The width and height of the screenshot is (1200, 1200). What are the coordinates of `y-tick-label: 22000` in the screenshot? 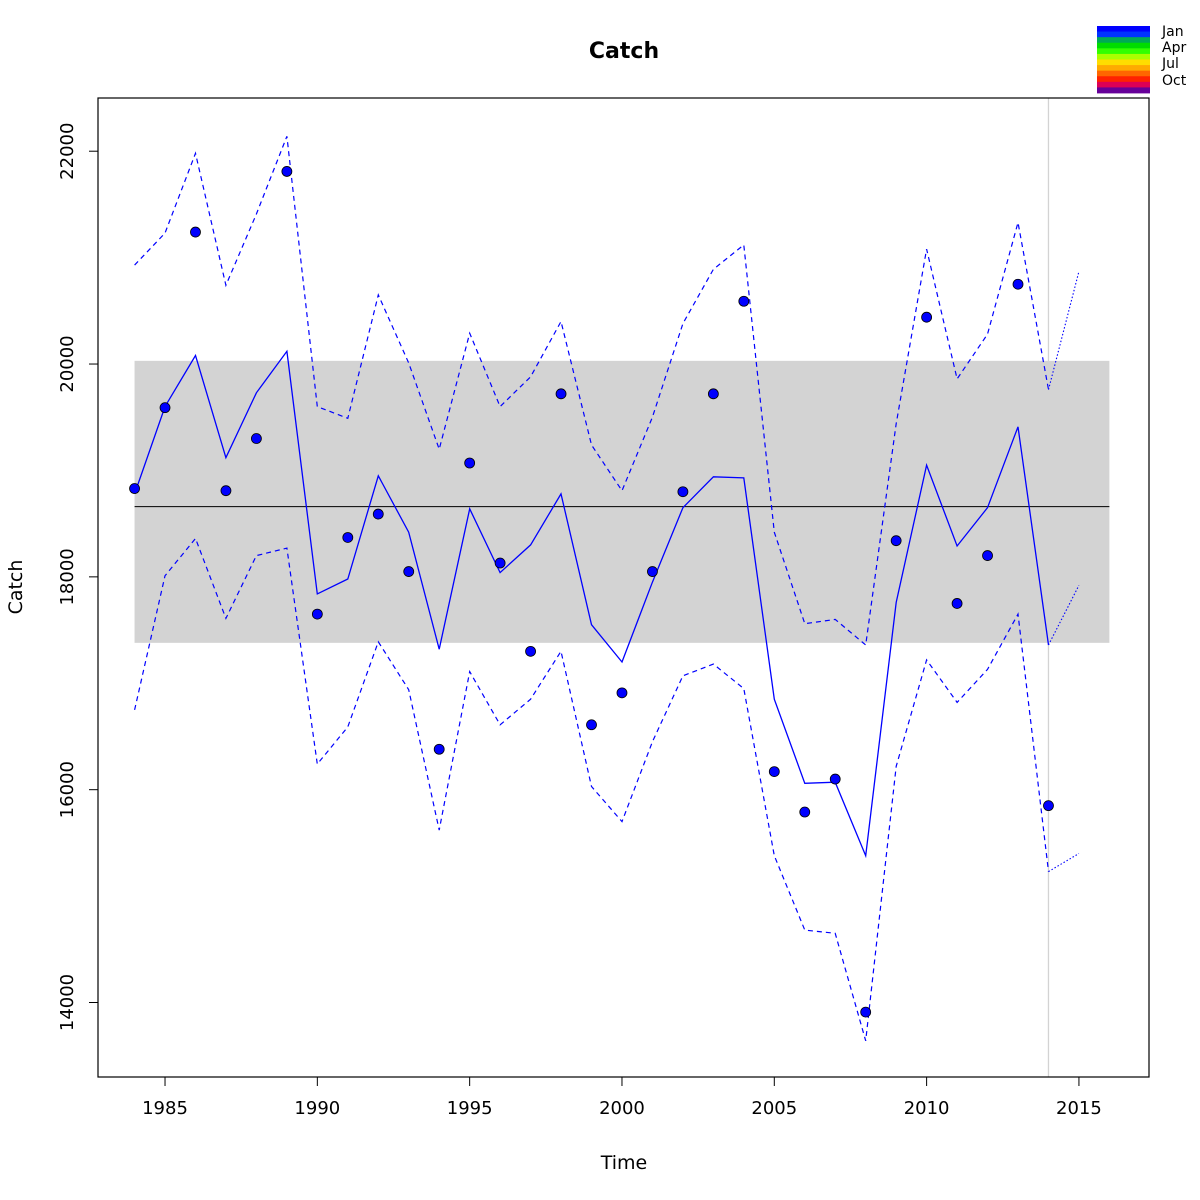 It's located at (67, 151).